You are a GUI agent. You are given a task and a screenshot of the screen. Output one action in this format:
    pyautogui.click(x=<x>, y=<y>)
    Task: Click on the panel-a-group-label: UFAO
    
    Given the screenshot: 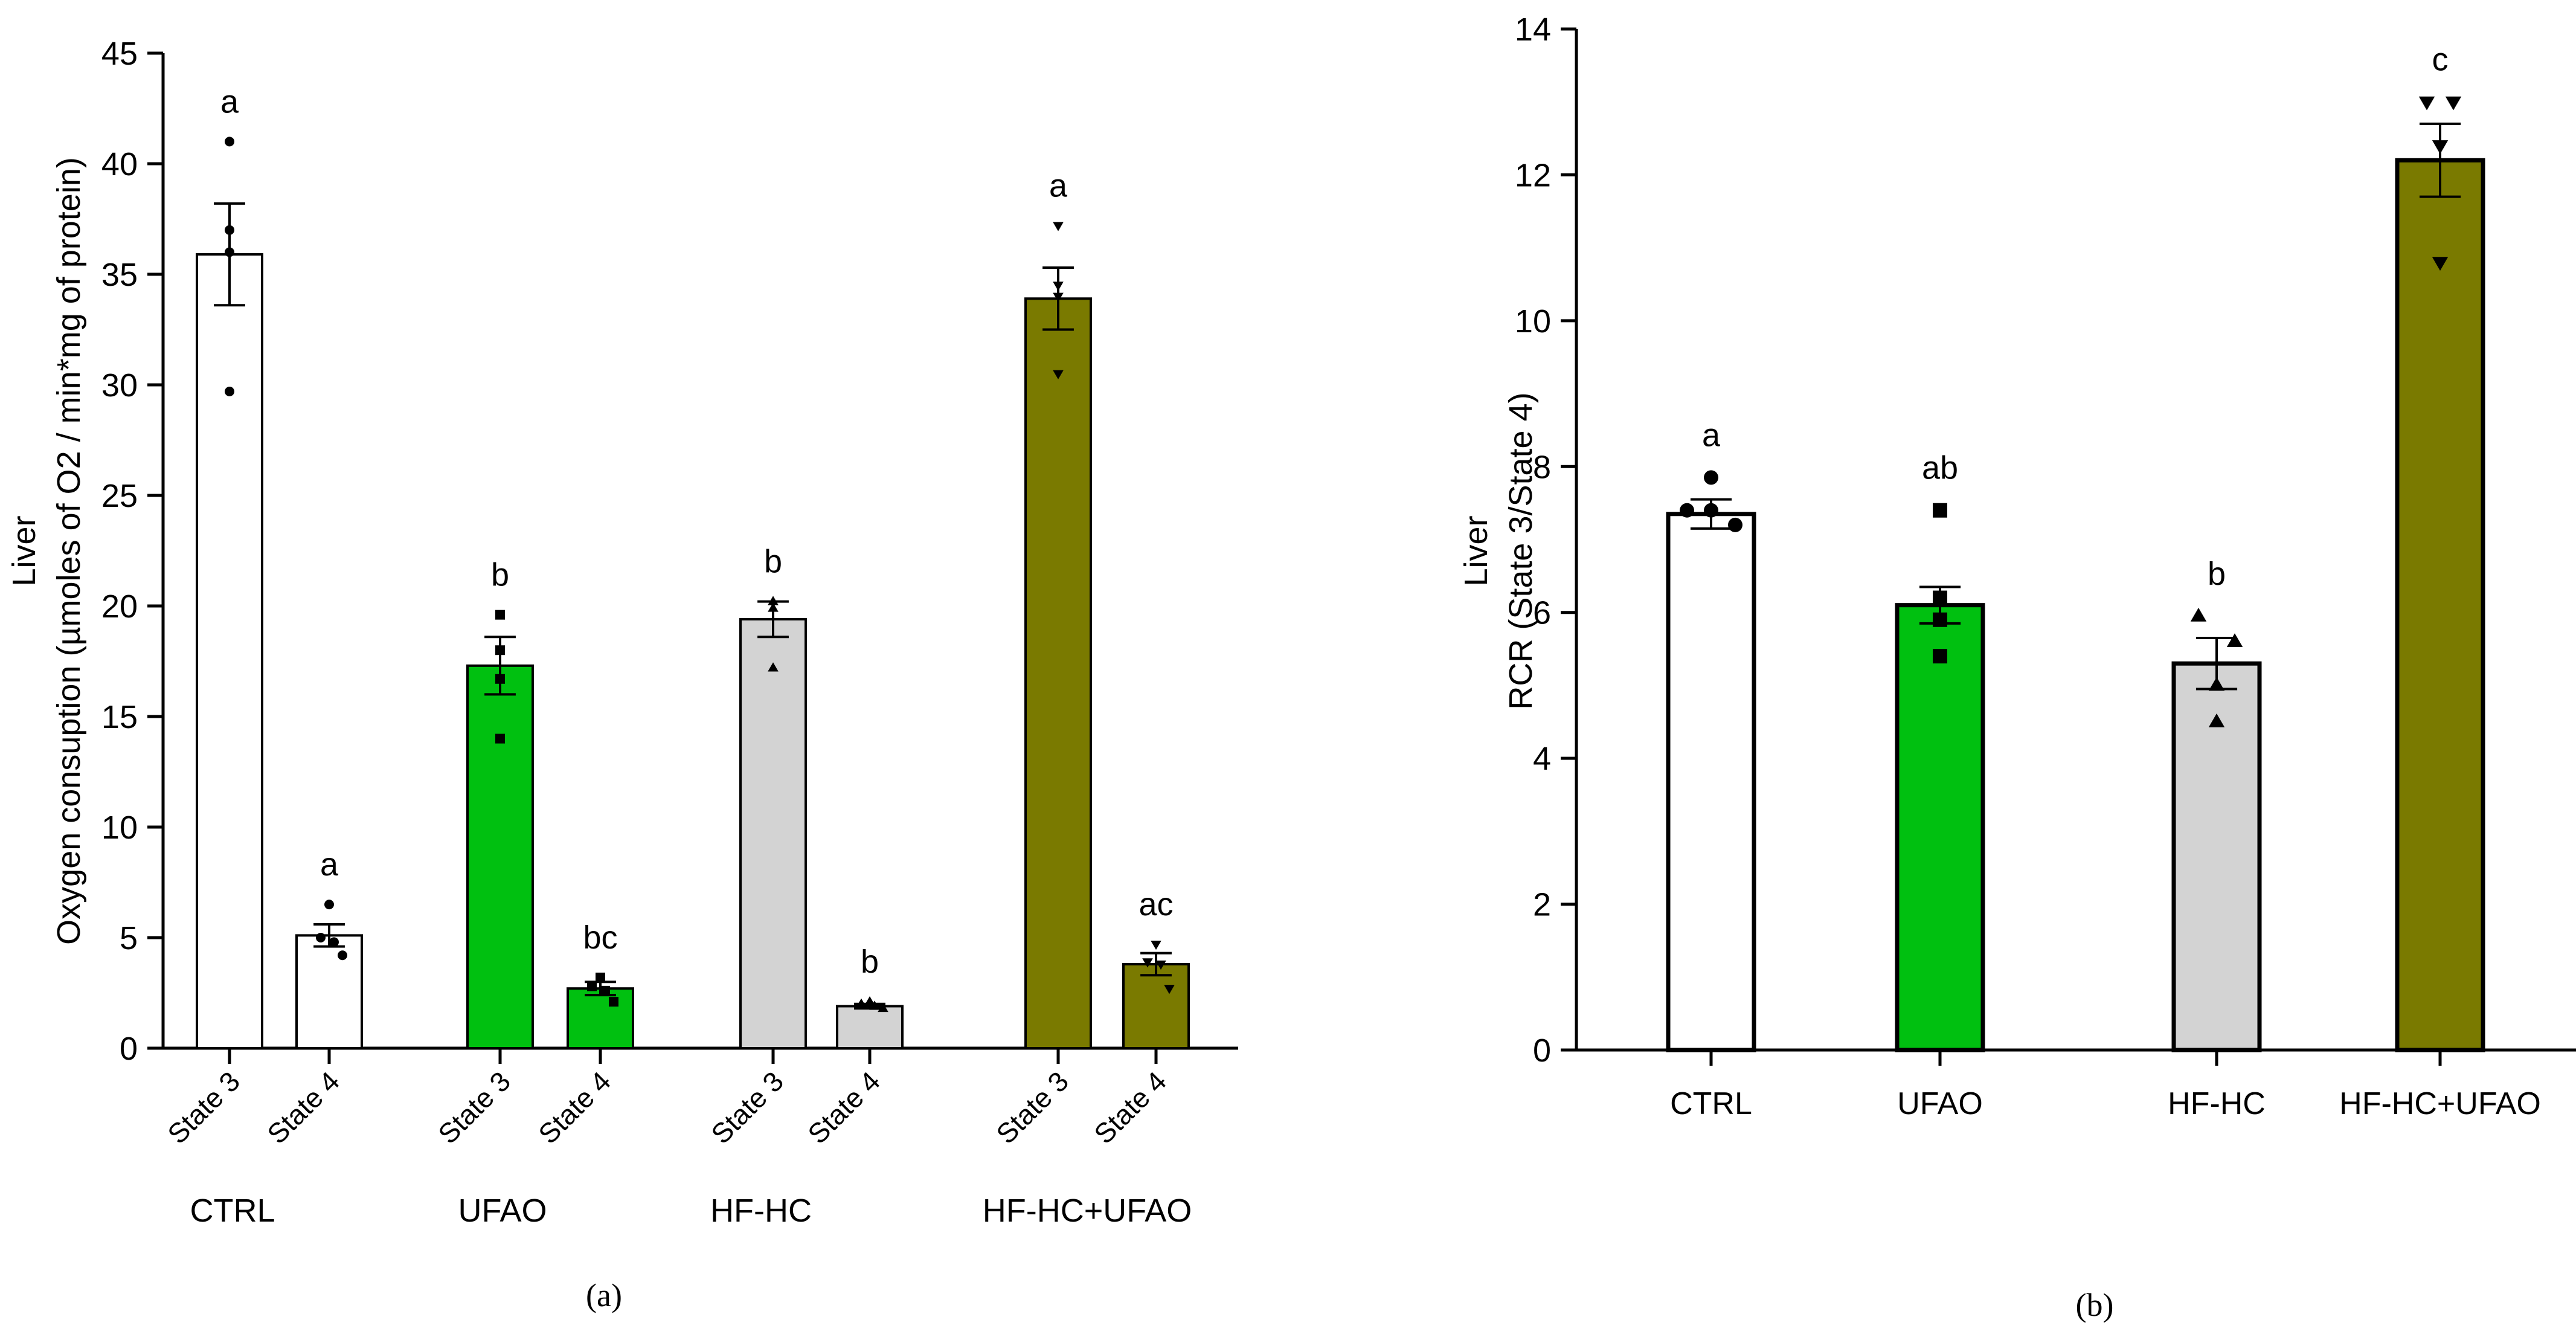 What is the action you would take?
    pyautogui.click(x=502, y=1211)
    